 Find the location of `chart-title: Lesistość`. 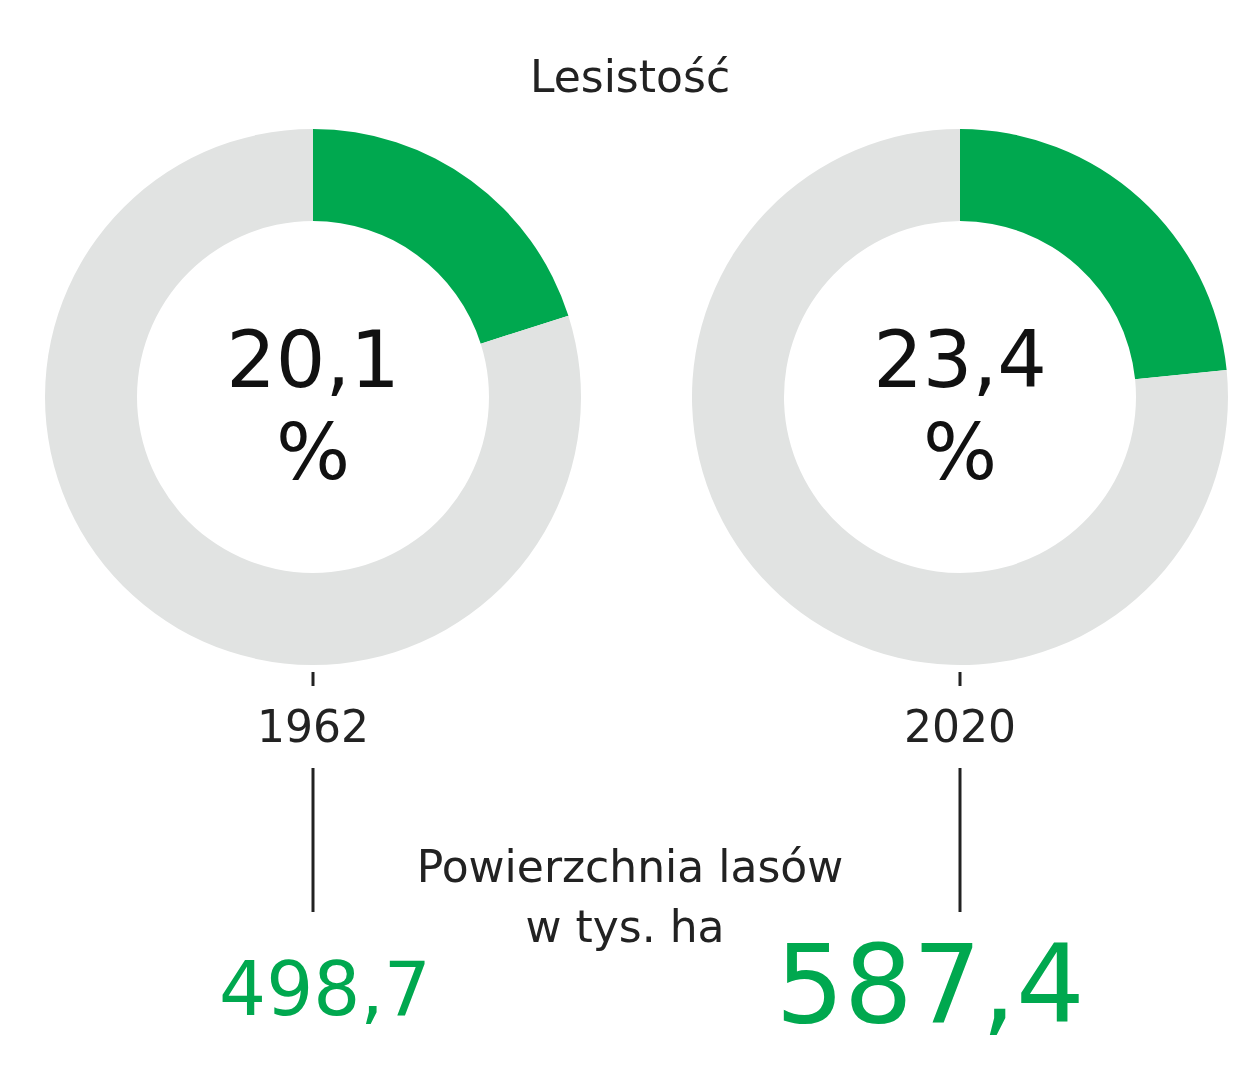

chart-title: Lesistość is located at coordinates (630, 76).